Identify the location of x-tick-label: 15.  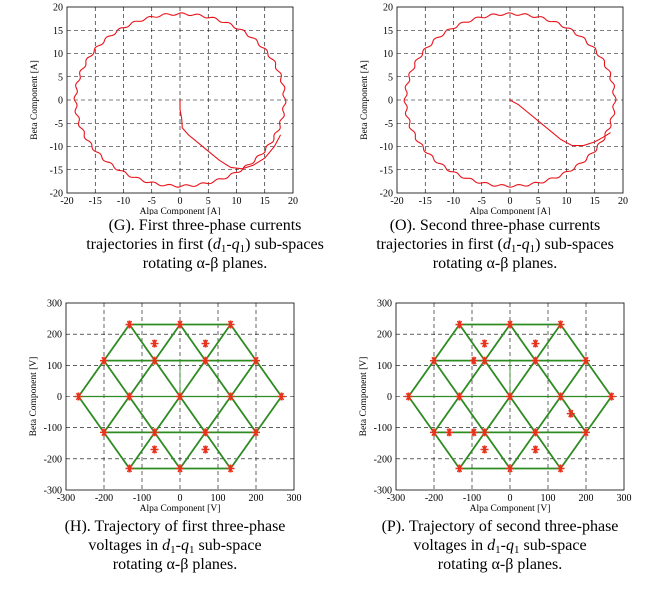
(595, 201).